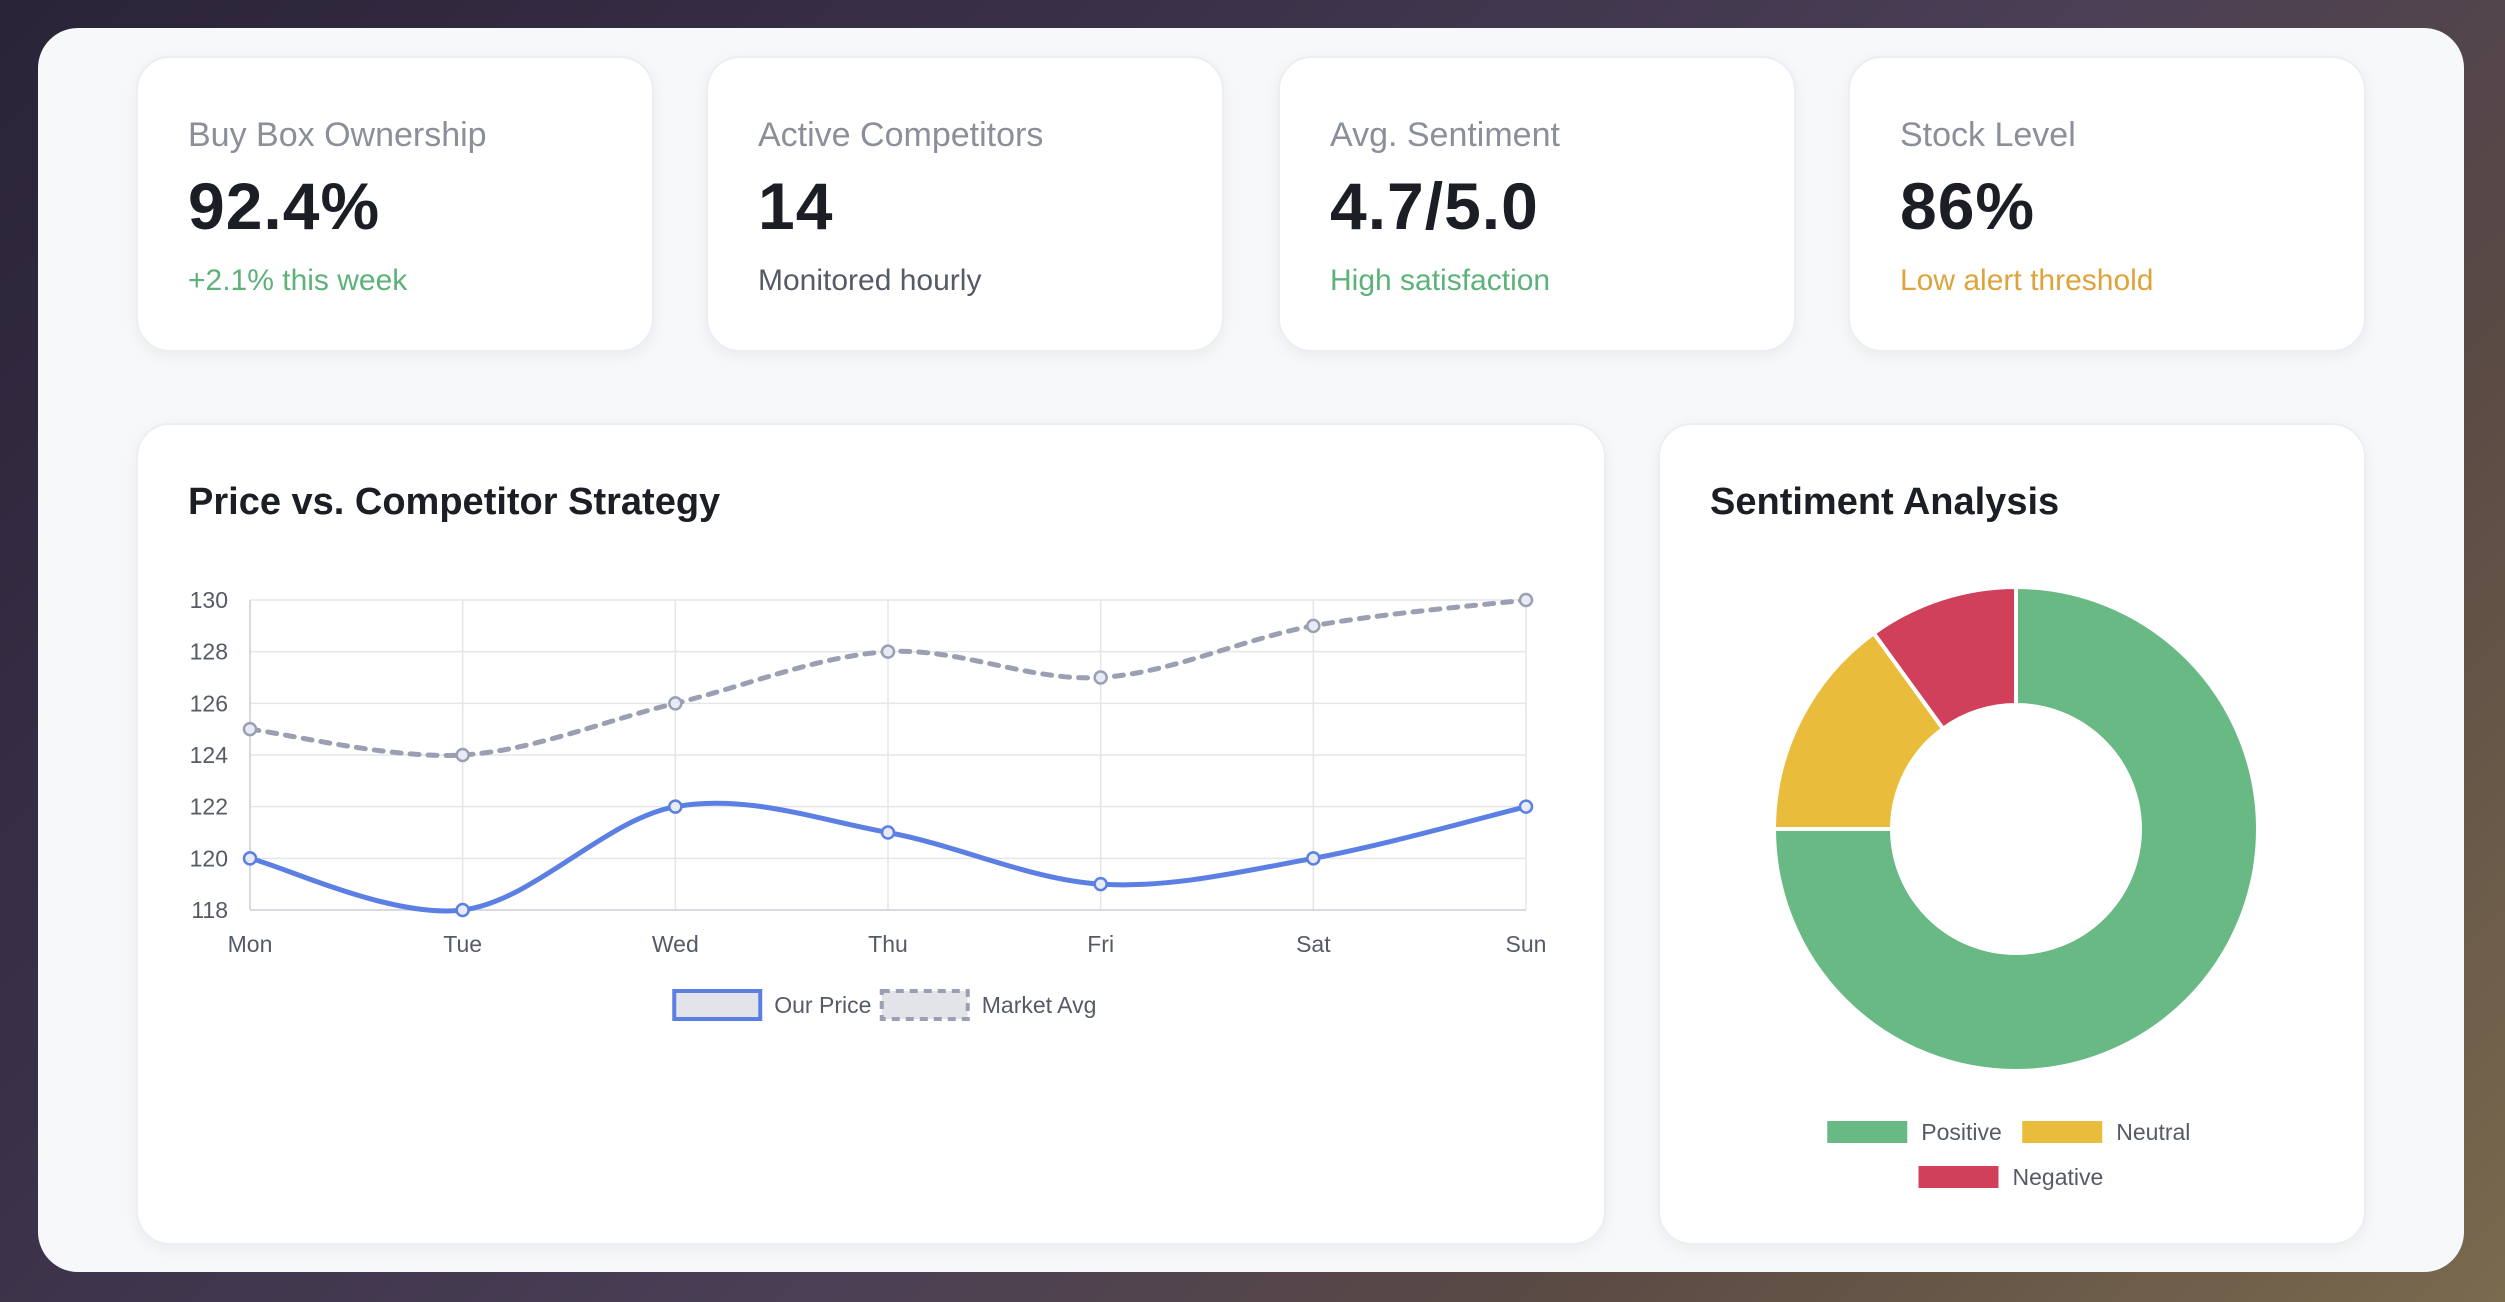 The height and width of the screenshot is (1302, 2505). I want to click on y-tick-label: 122, so click(209, 807).